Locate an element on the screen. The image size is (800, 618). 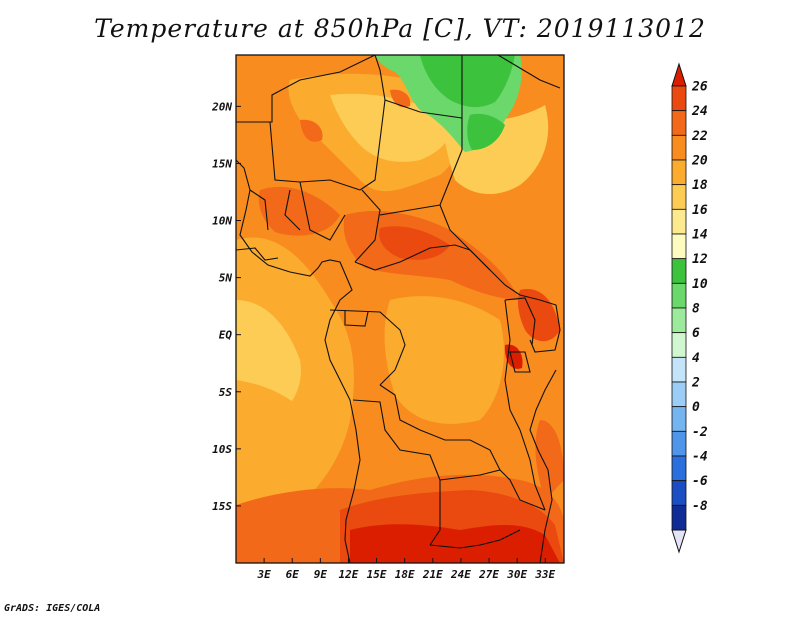
x-tick-label: 33E is located at coordinates (544, 574).